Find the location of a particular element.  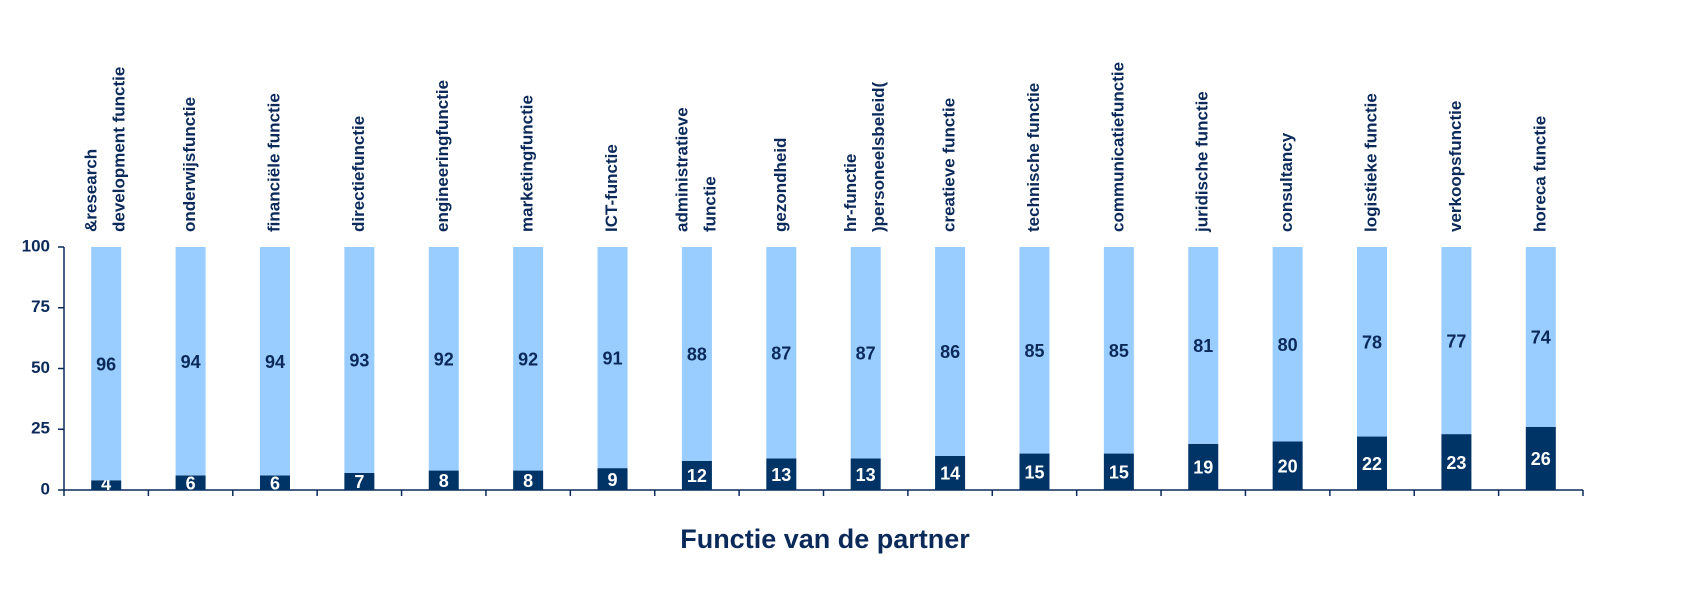

data-label: 86 is located at coordinates (950, 352).